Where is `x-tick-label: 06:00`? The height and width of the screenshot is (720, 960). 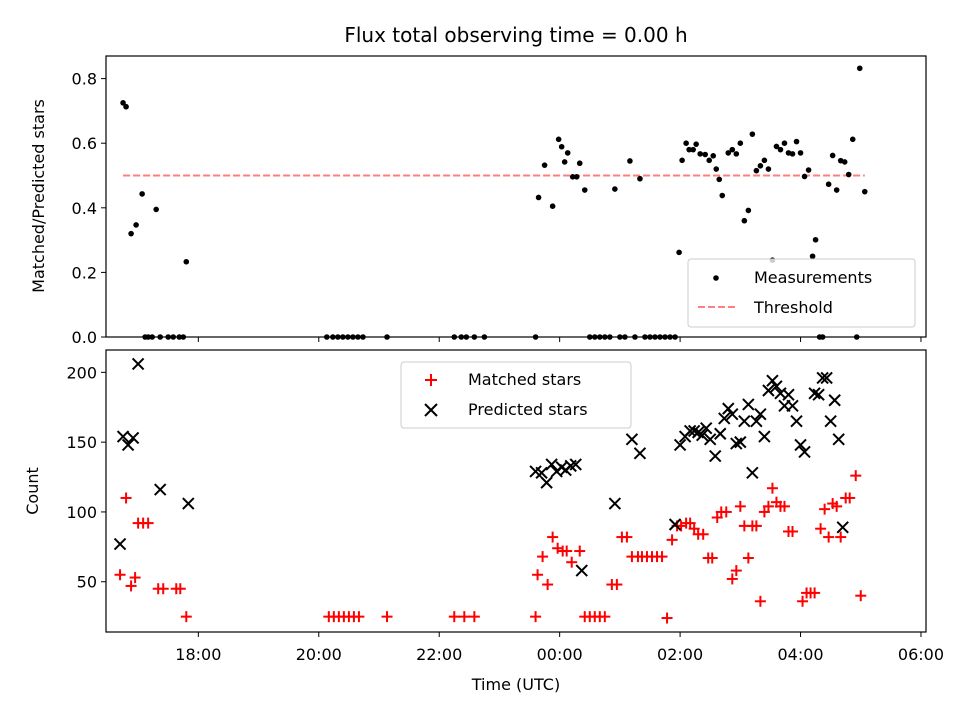 x-tick-label: 06:00 is located at coordinates (921, 654).